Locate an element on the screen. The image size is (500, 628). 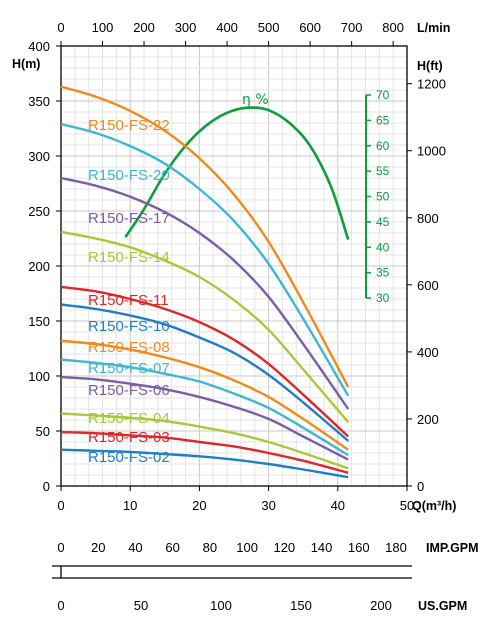
series-label-r150-fs-07: R150-FS-07 is located at coordinates (129, 368).